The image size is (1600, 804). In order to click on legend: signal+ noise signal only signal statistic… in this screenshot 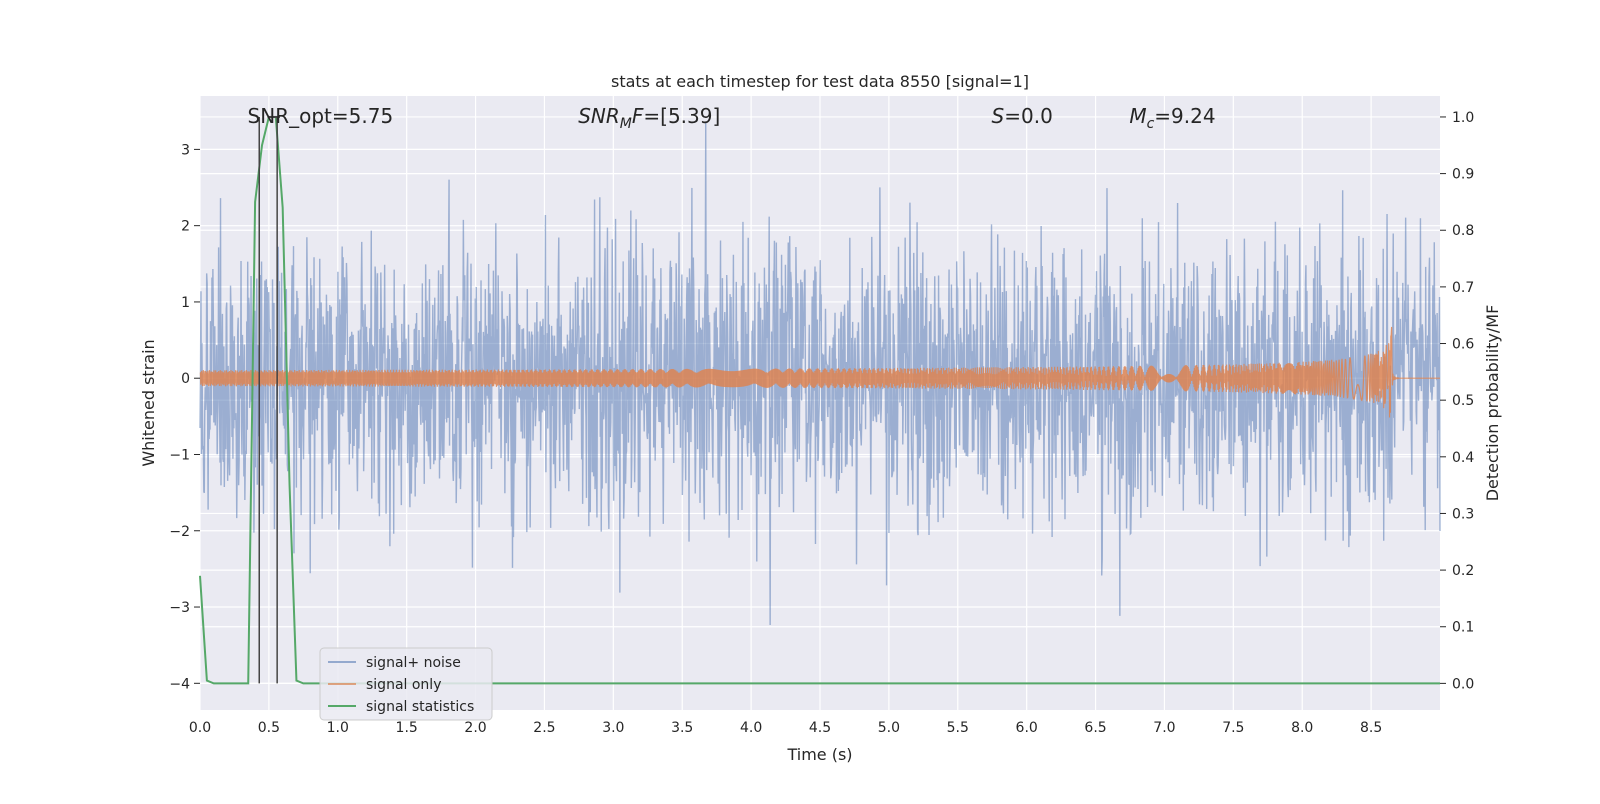, I will do `click(406, 684)`.